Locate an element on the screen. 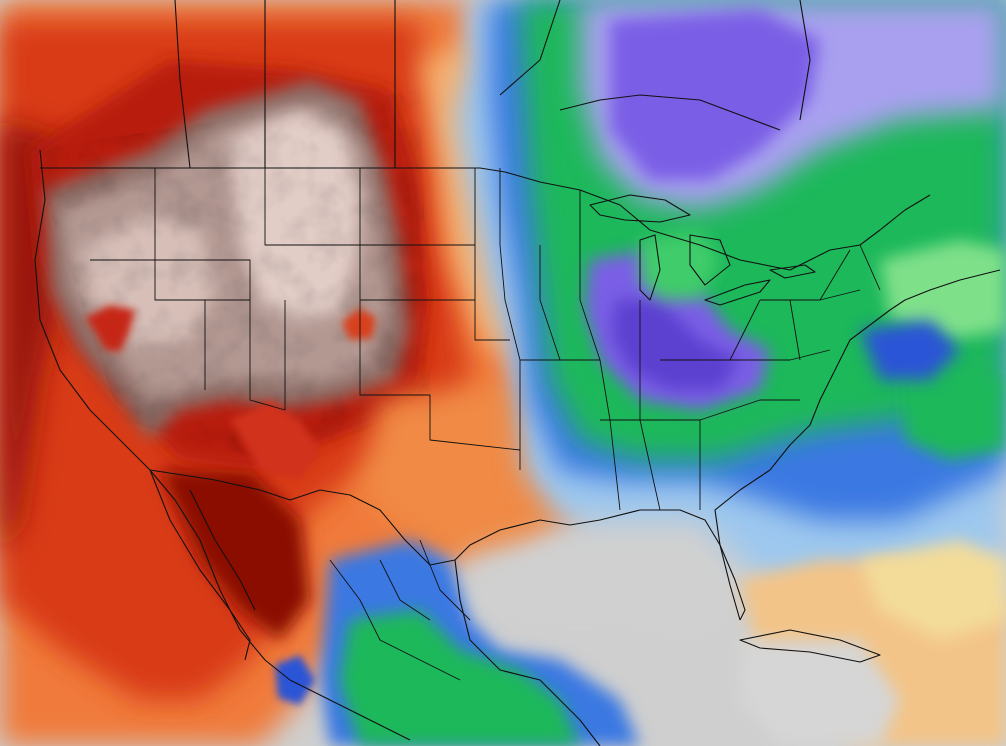 The width and height of the screenshot is (1006, 746). central-america-lines is located at coordinates (400, 610).